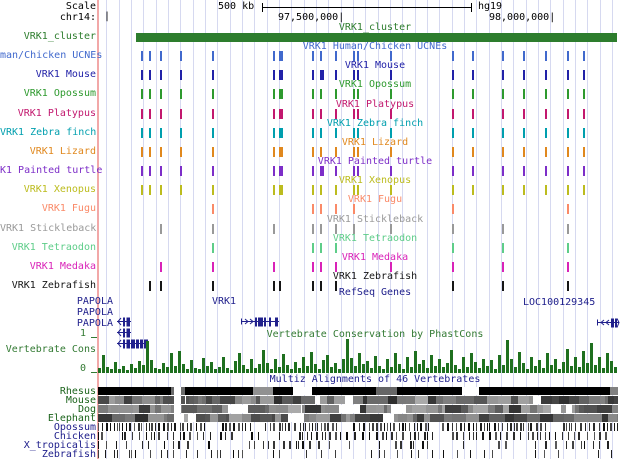  Describe the element at coordinates (65, 75) in the screenshot. I see `track-label-vrk1-mouse: VRK1 Mouse` at that location.